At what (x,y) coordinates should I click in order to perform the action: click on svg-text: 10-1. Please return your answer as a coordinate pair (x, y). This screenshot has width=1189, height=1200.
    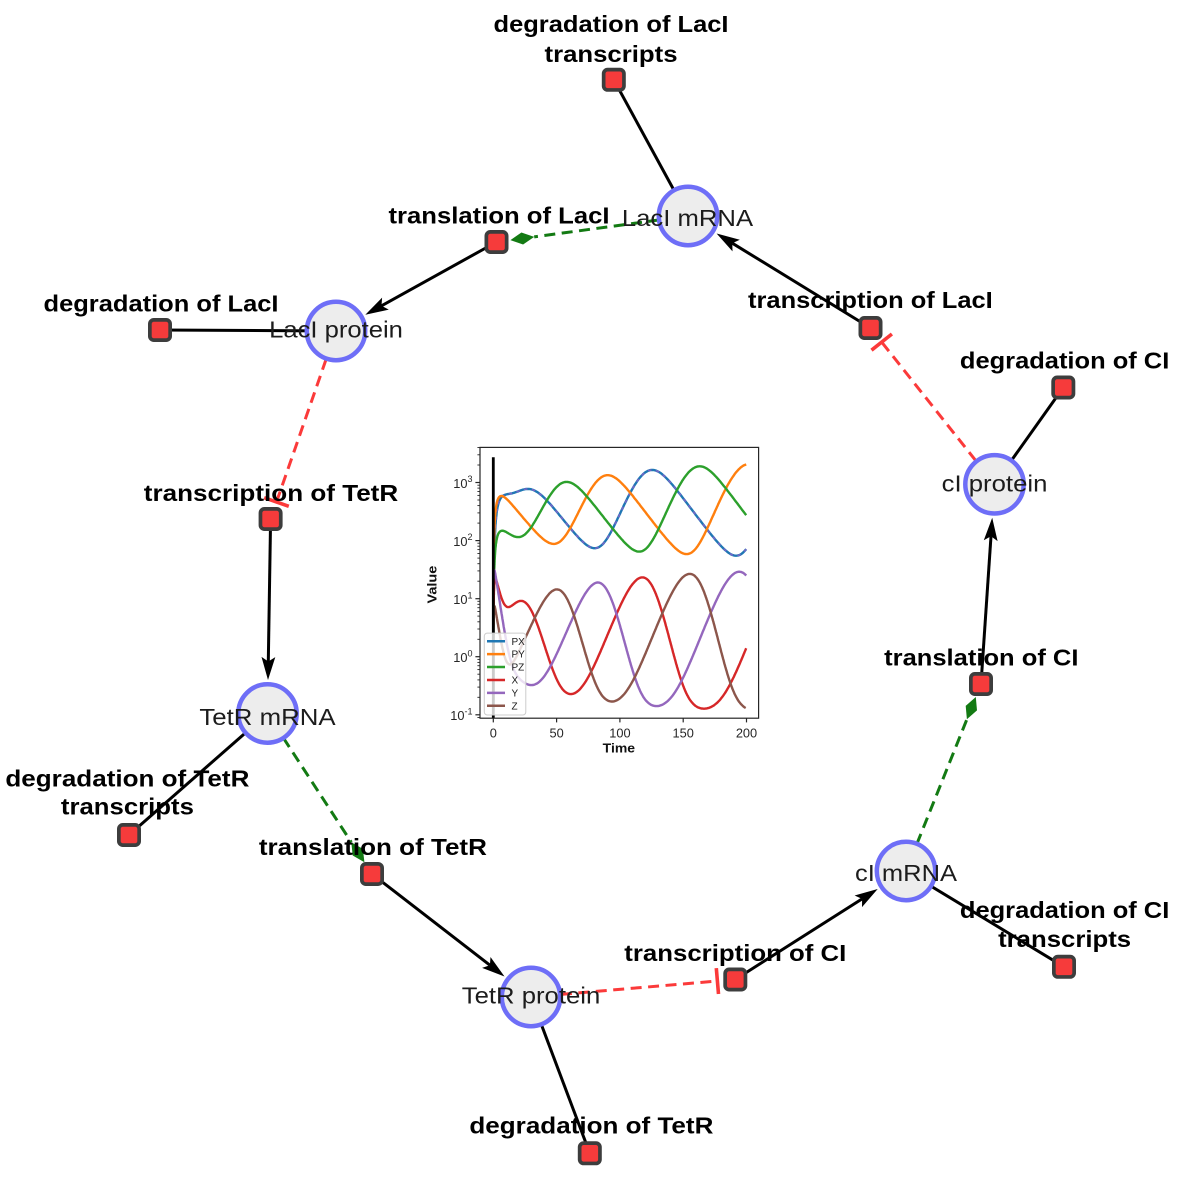
    Looking at the image, I should click on (461, 714).